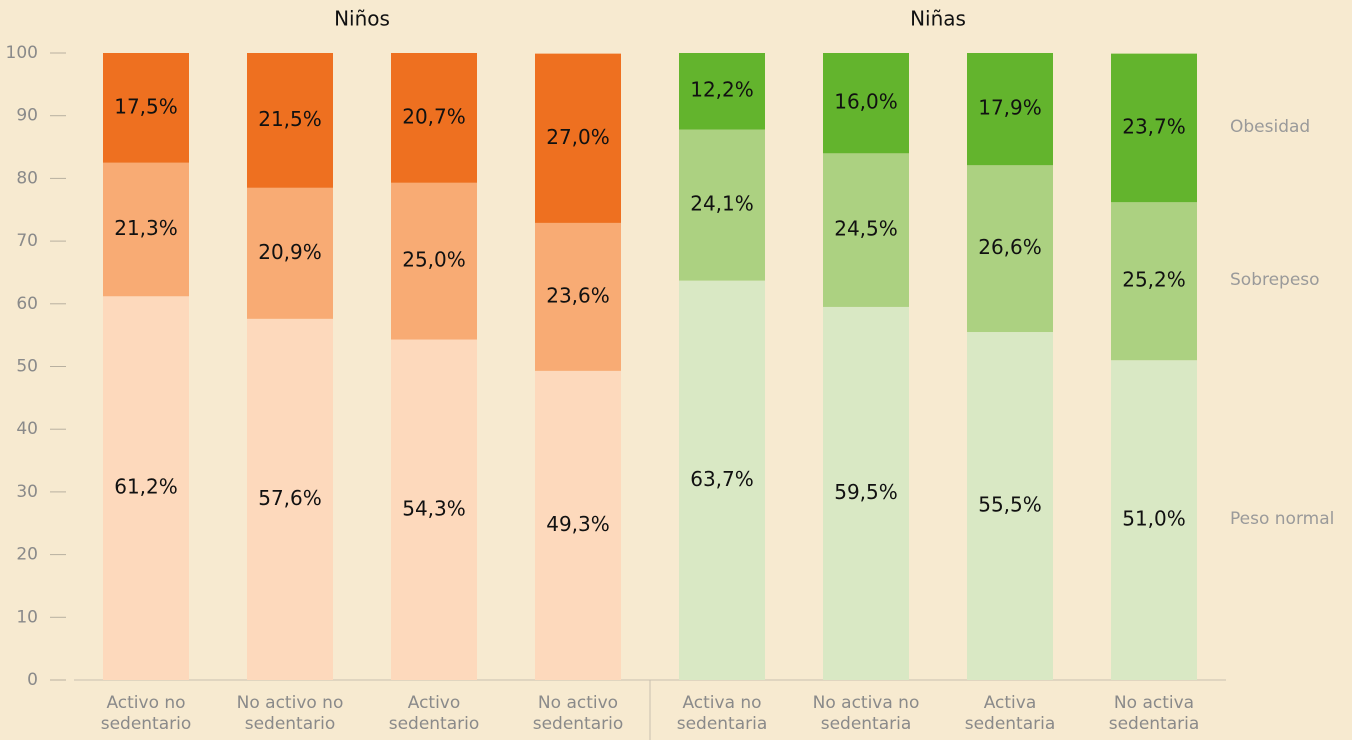 Image resolution: width=1352 pixels, height=740 pixels. I want to click on value-label: 63,7%, so click(722, 479).